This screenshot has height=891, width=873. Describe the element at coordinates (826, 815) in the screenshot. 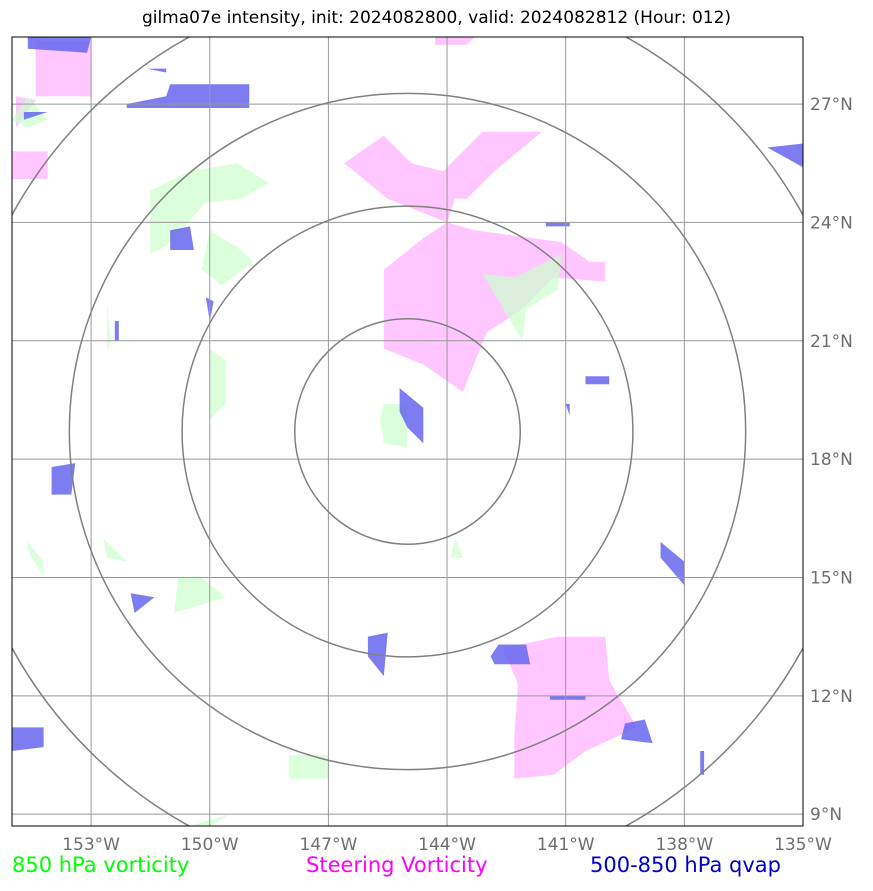

I see `lat-tick-label: 9°N` at that location.